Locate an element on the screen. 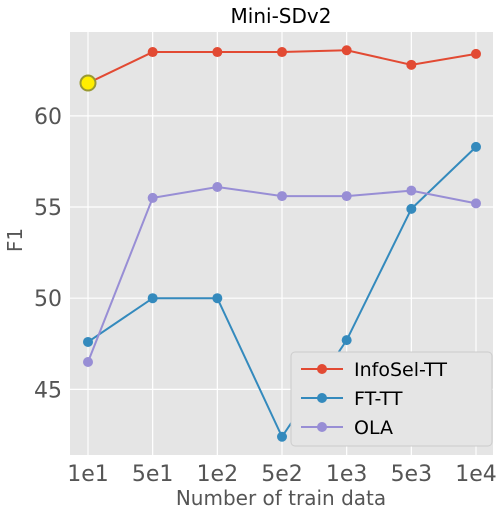  x-tick-label: 5e3 is located at coordinates (412, 474).